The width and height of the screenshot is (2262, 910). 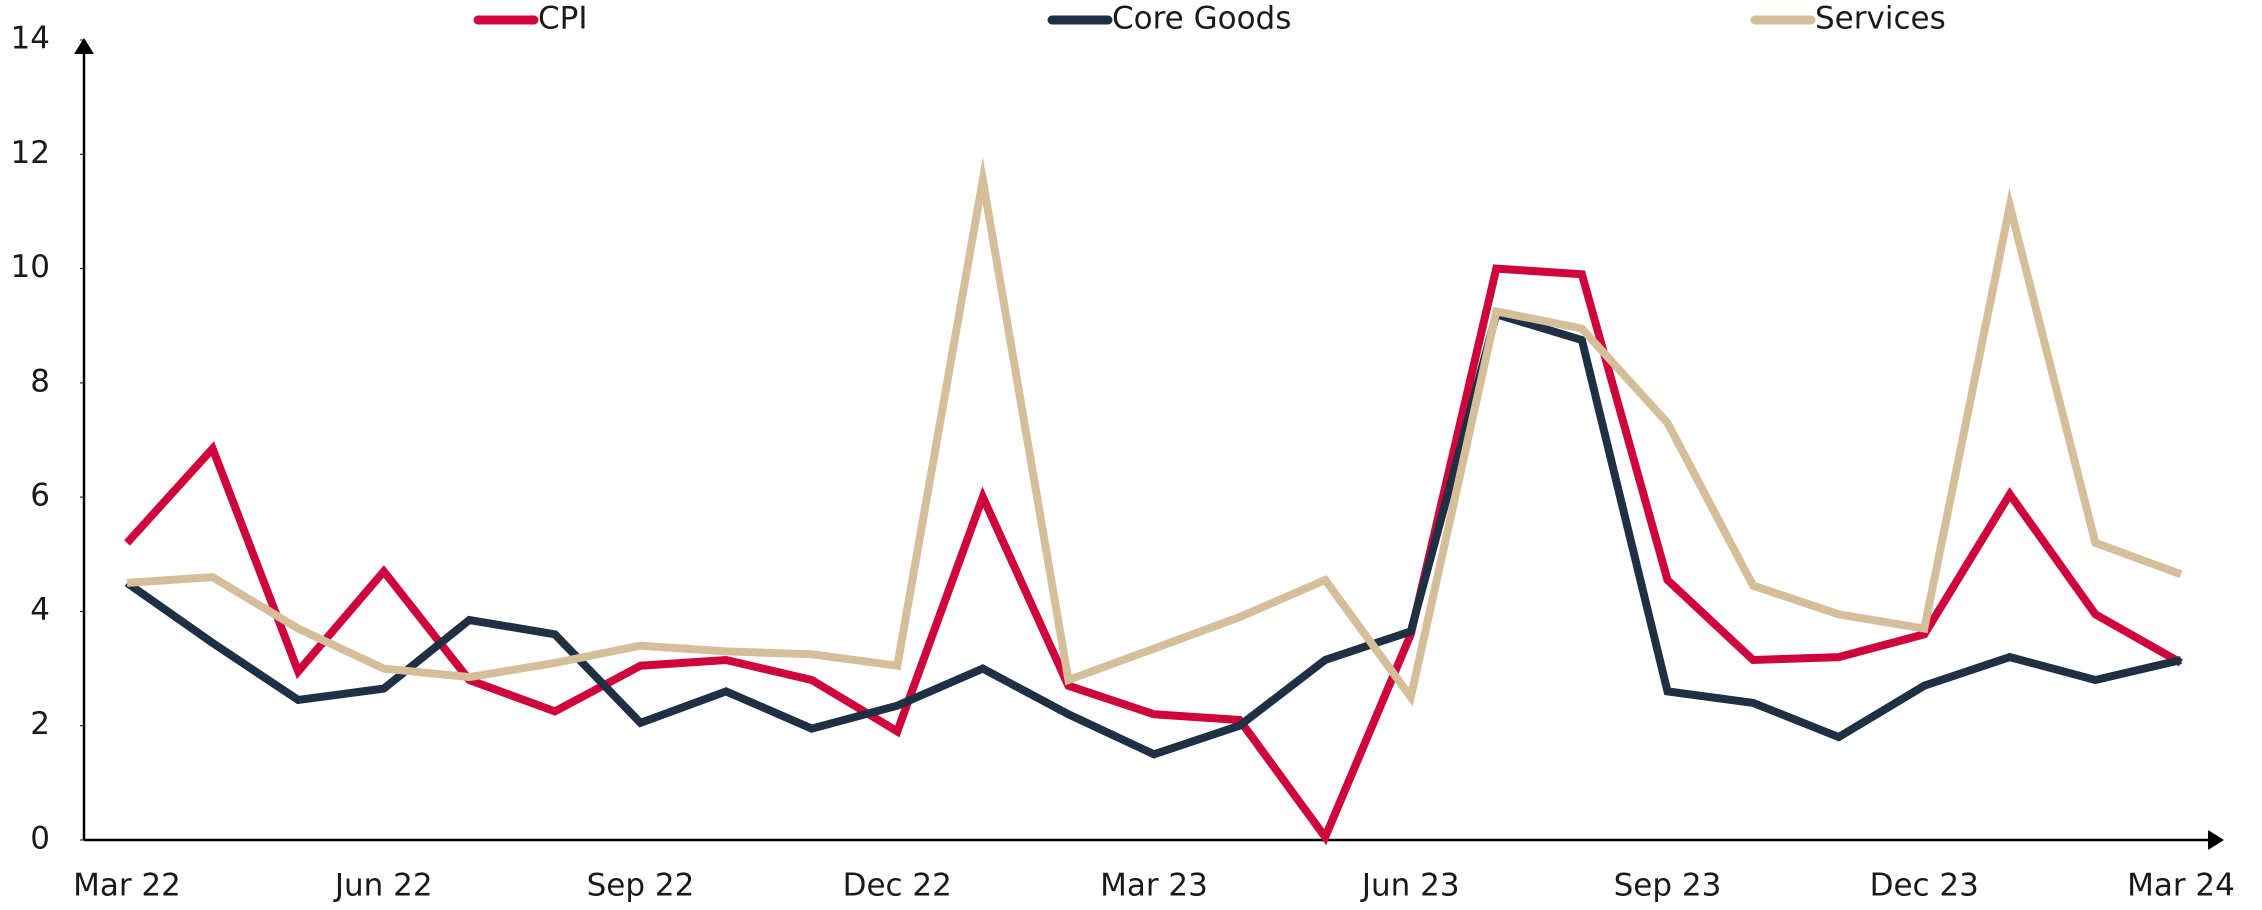 What do you see at coordinates (30, 267) in the screenshot?
I see `y-tick-label: 10` at bounding box center [30, 267].